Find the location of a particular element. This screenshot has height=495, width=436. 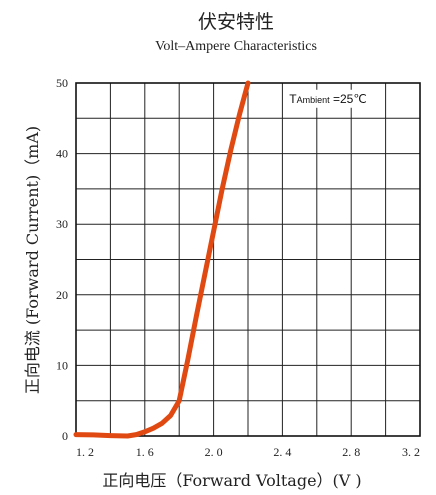

x-tick-label: 3. 2 is located at coordinates (411, 452).